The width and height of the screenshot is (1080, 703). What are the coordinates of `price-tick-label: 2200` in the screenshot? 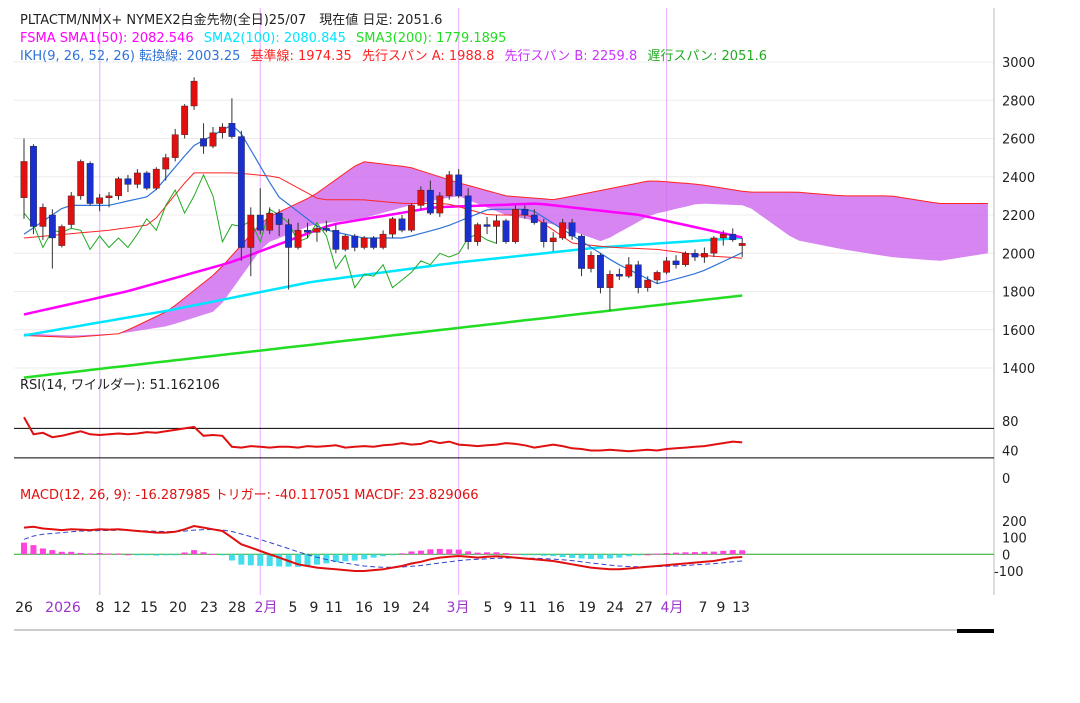 It's located at (1018, 216).